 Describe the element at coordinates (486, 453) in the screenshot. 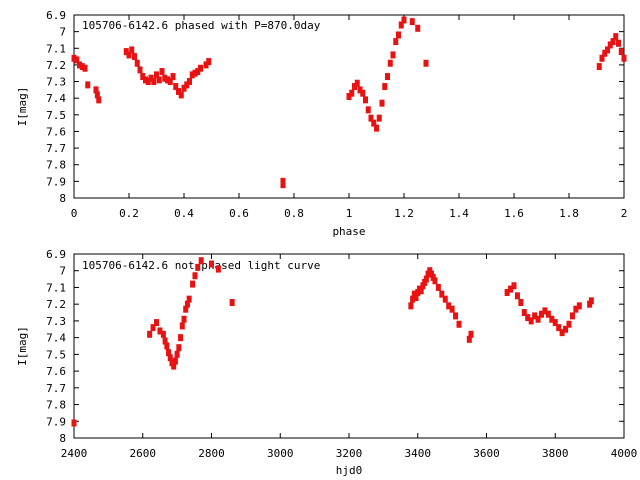

I see `x-tick-label: 3600` at that location.